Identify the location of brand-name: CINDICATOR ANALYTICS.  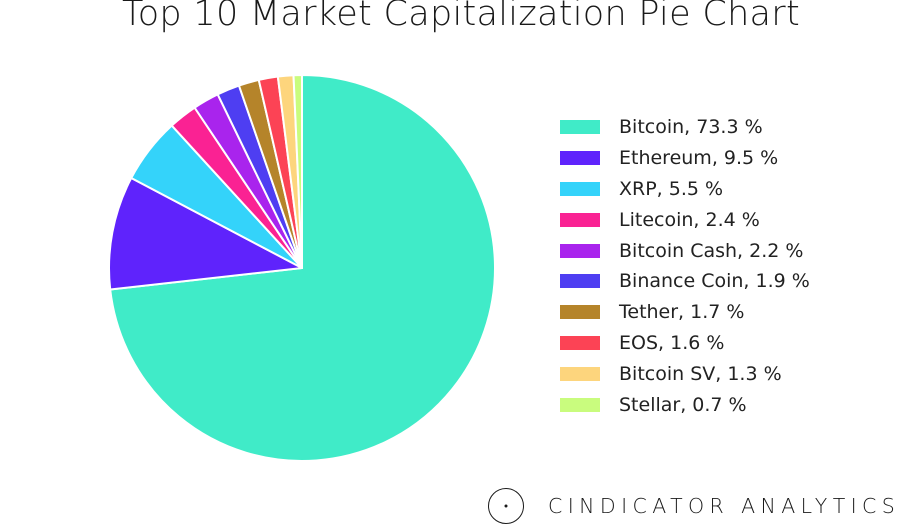
(724, 506).